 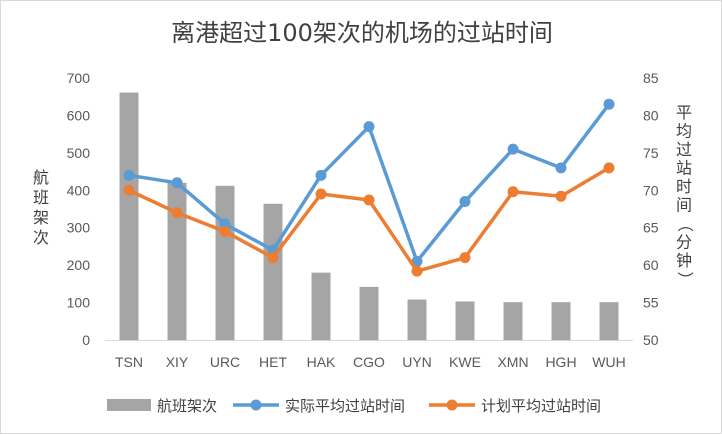 I want to click on right-axis-title-char: 分, so click(x=684, y=242).